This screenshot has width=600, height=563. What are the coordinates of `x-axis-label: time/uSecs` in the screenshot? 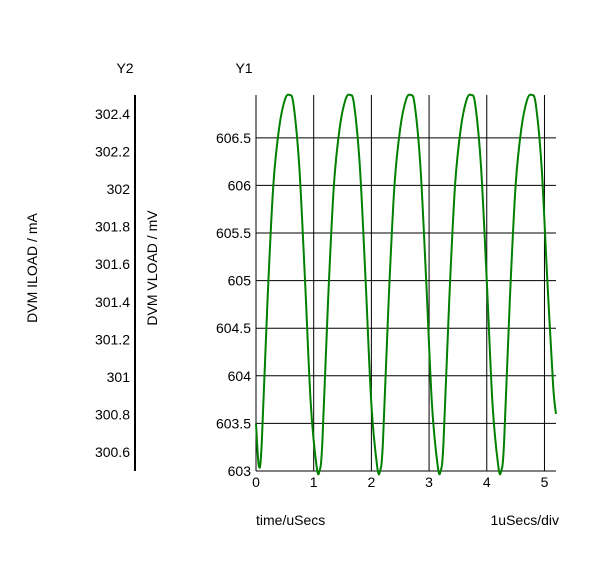 It's located at (290, 520).